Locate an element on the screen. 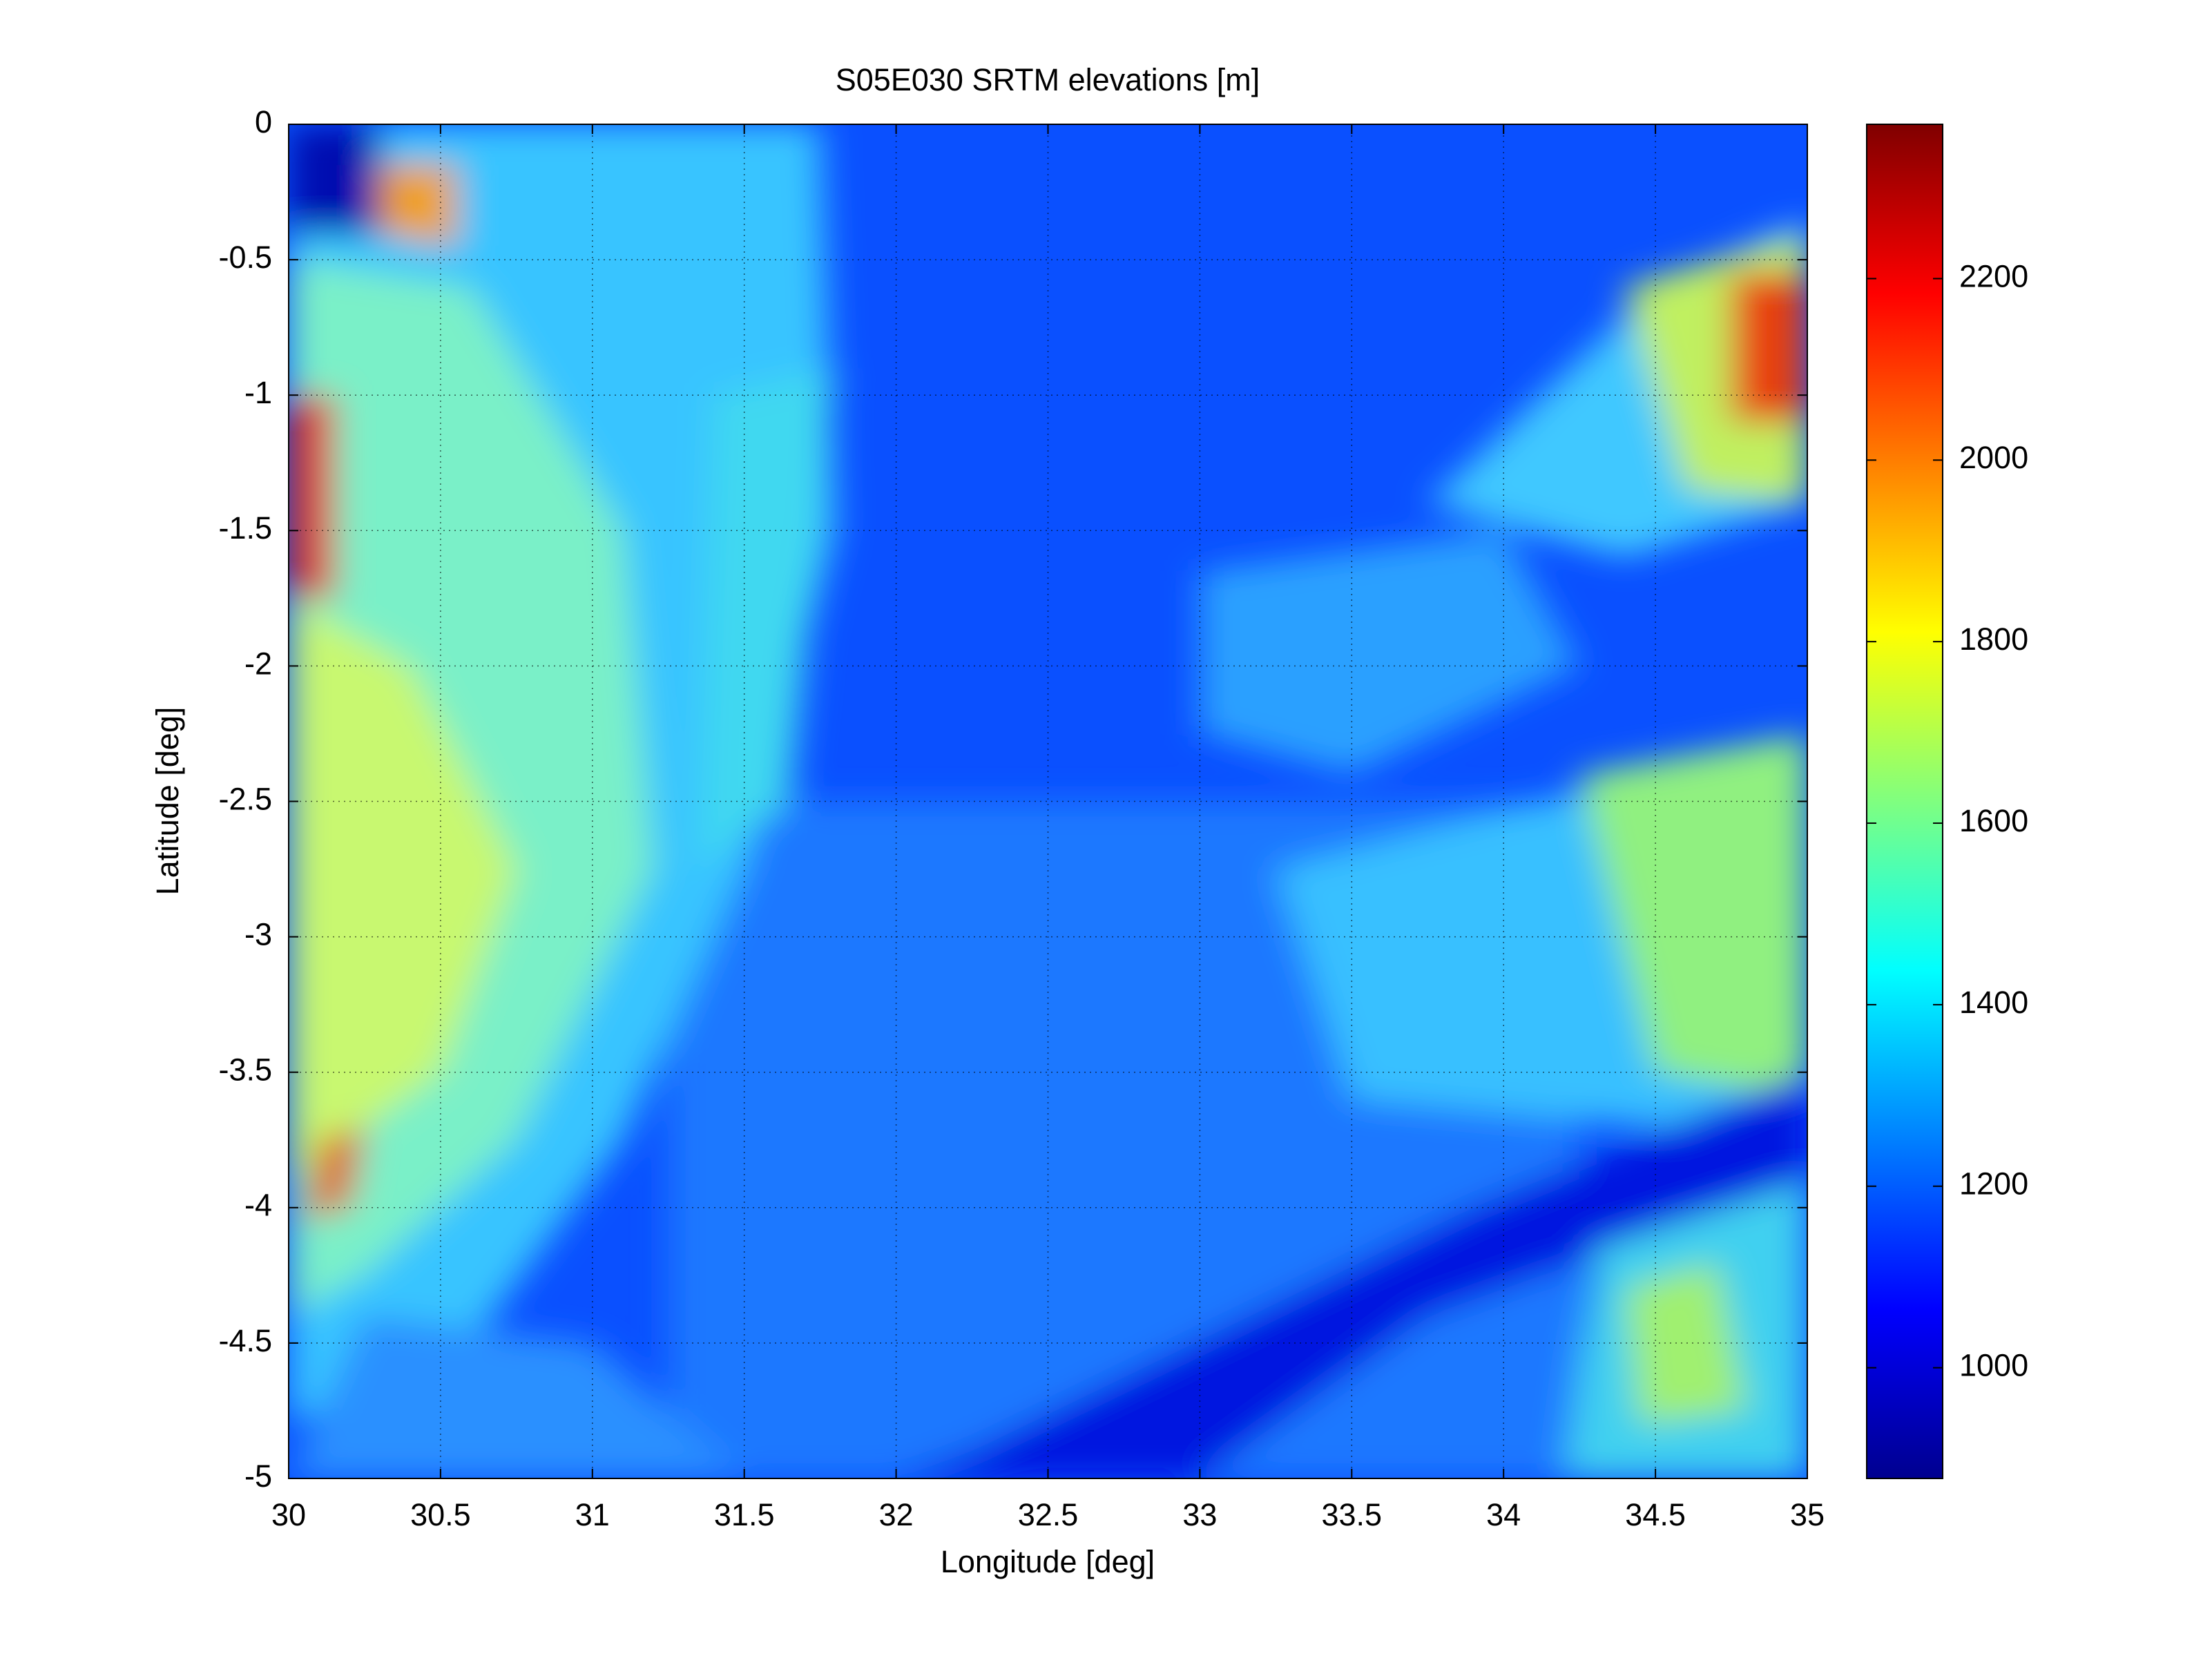 The width and height of the screenshot is (2212, 1658). x-tick-label: 34.5 is located at coordinates (1655, 1514).